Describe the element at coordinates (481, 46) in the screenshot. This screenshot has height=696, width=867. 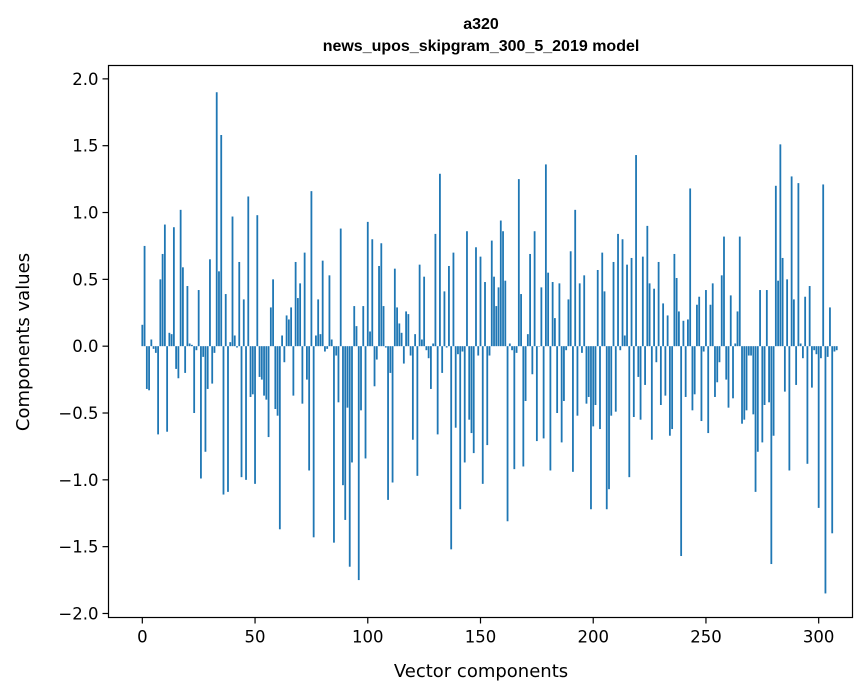
I see `chart-subtitle: news_upos_skipgram_300_5_2019 model` at that location.